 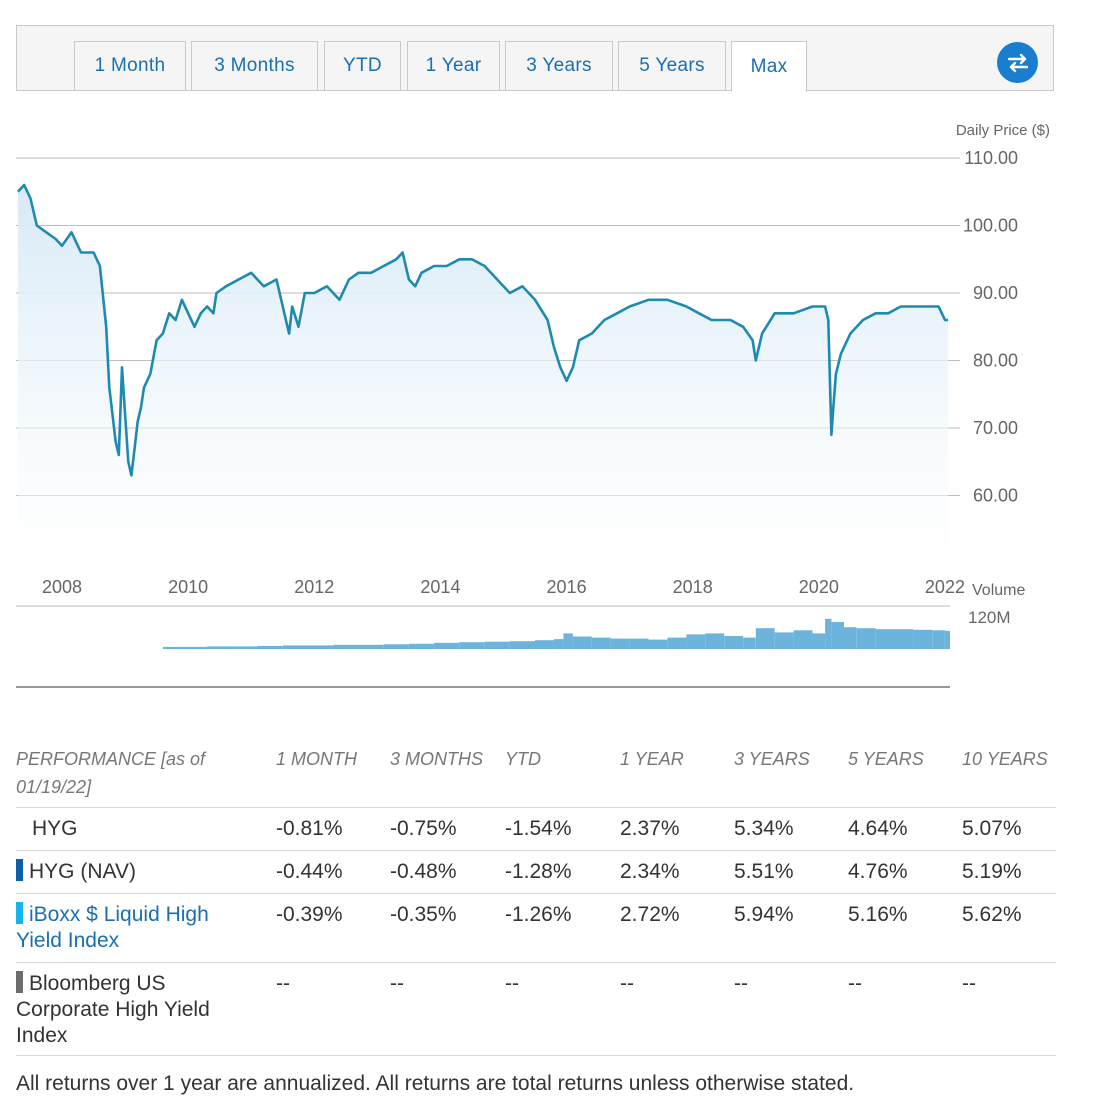 What do you see at coordinates (362, 66) in the screenshot?
I see `tab-ytd: YTD` at bounding box center [362, 66].